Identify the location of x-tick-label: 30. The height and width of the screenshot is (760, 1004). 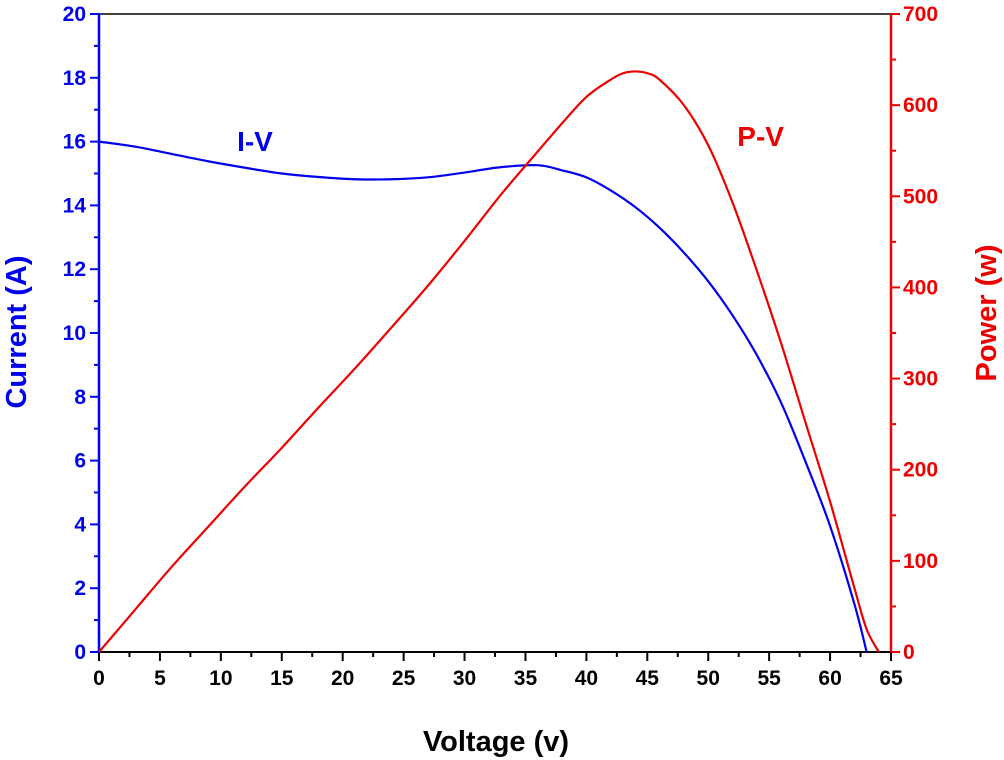
(464, 678).